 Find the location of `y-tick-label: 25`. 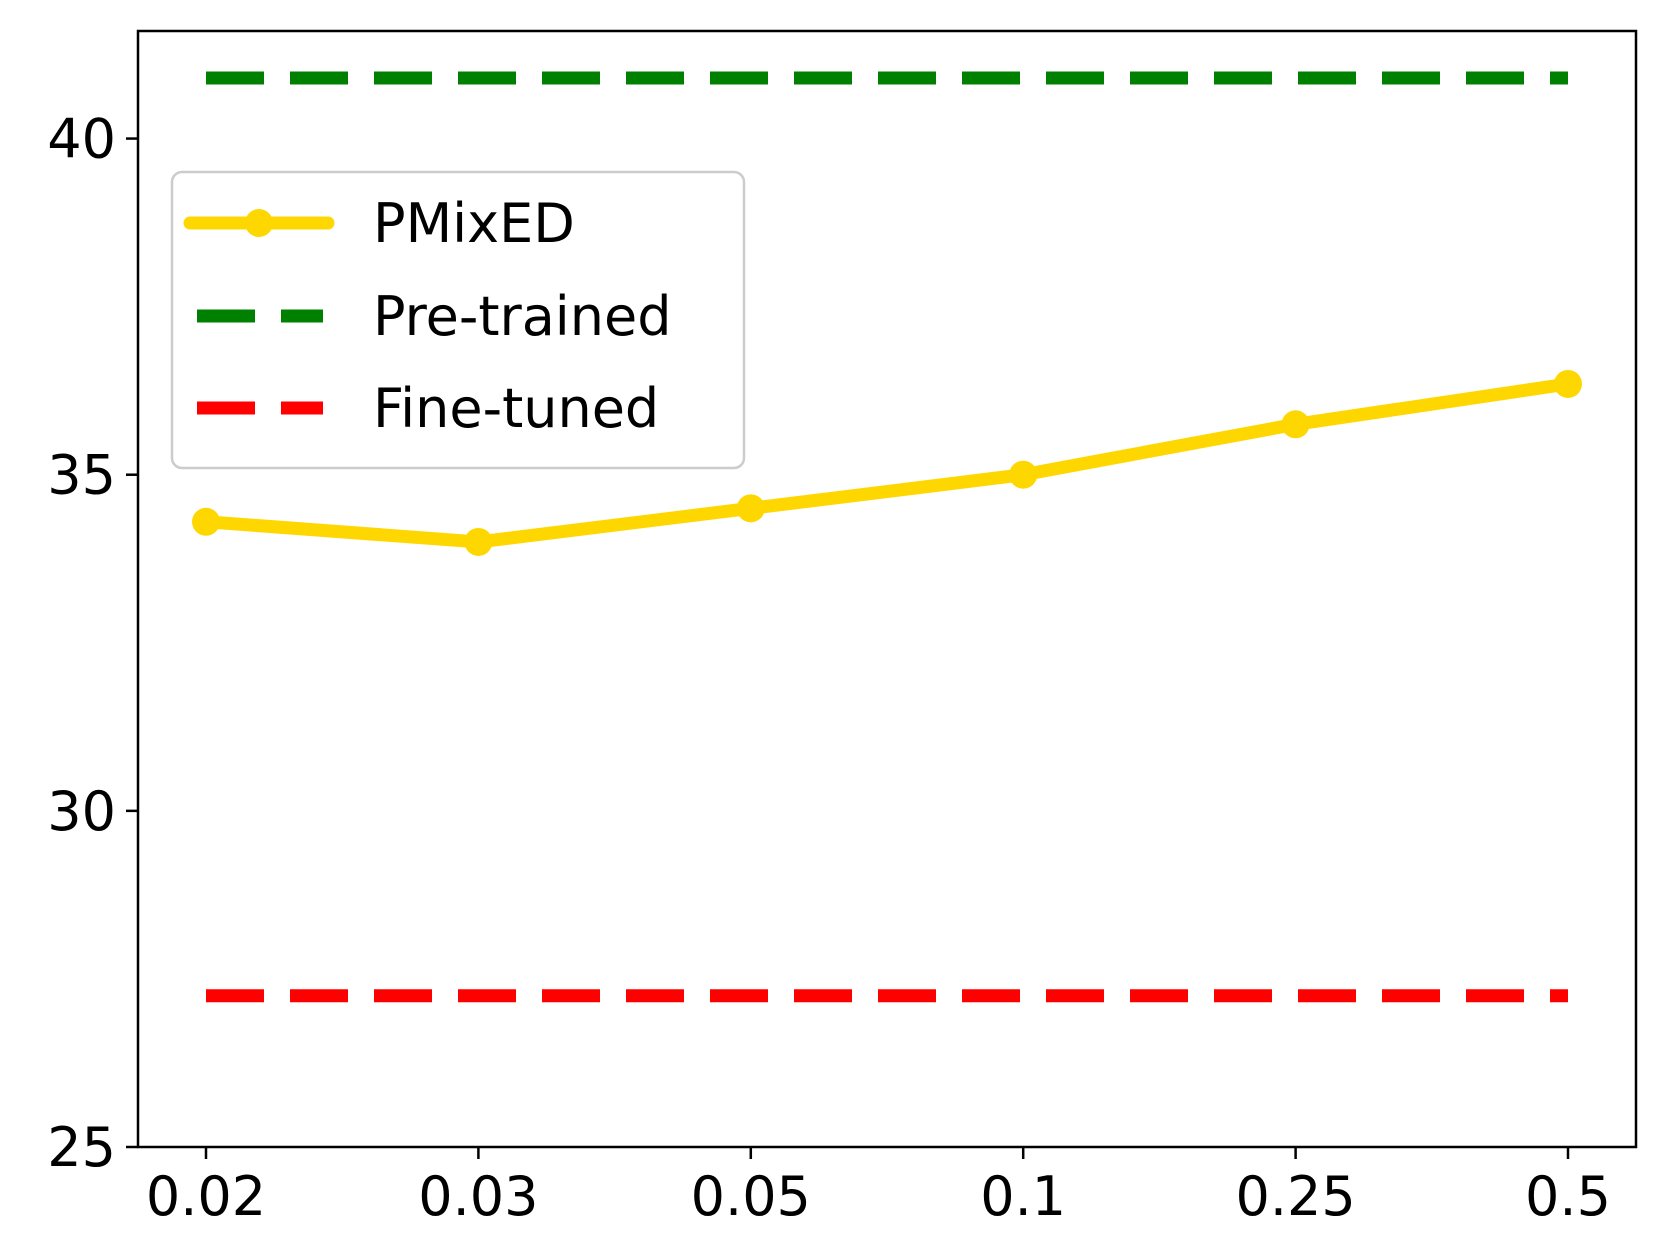

y-tick-label: 25 is located at coordinates (81, 1147).